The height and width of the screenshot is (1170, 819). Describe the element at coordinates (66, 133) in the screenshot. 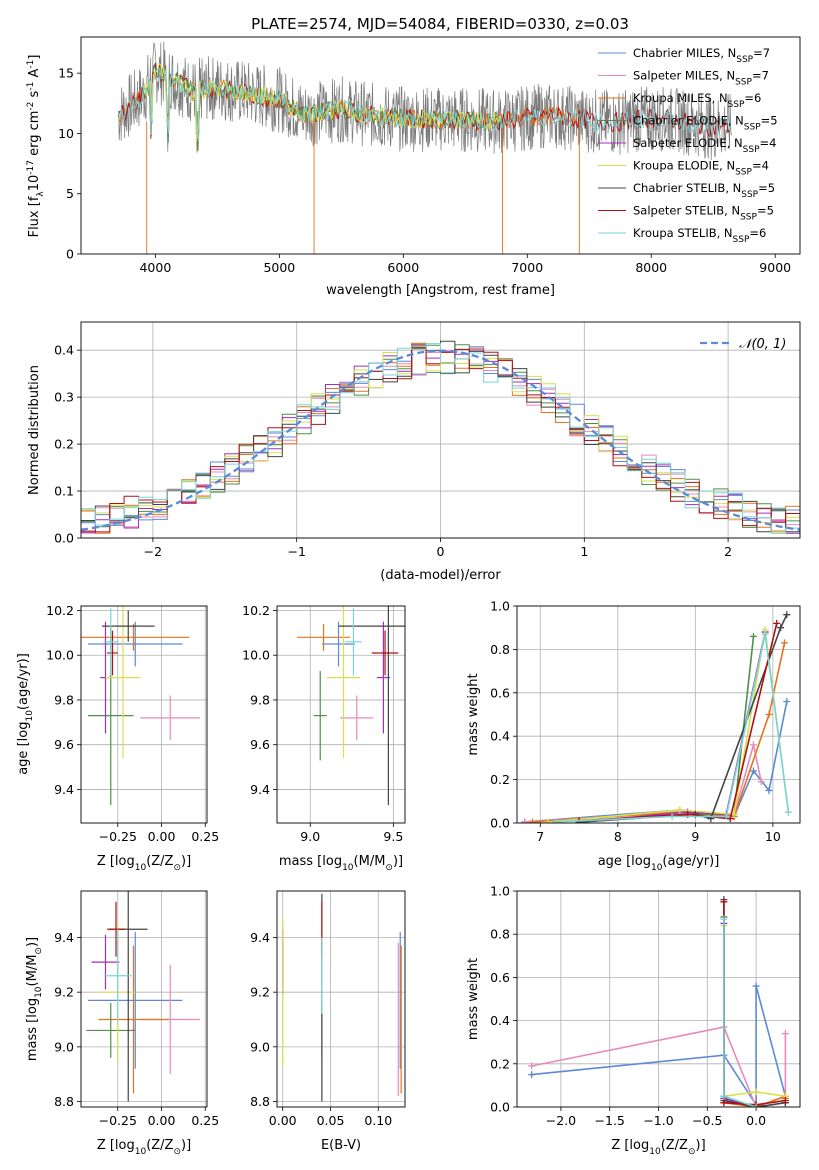

I see `y-tick-label: 10` at that location.